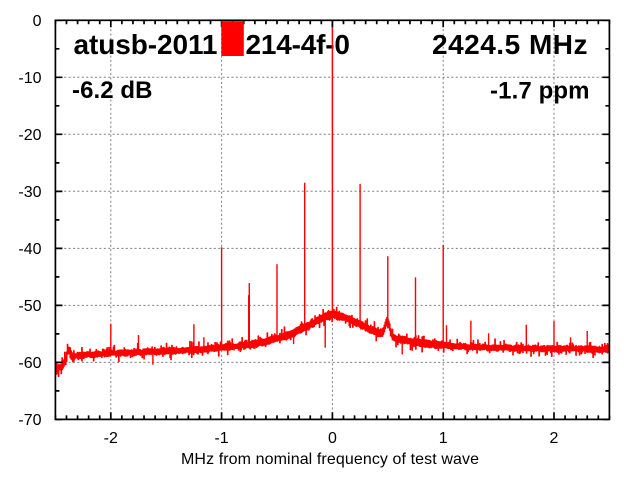 The height and width of the screenshot is (480, 640). Describe the element at coordinates (221, 438) in the screenshot. I see `svg-text: -1` at that location.